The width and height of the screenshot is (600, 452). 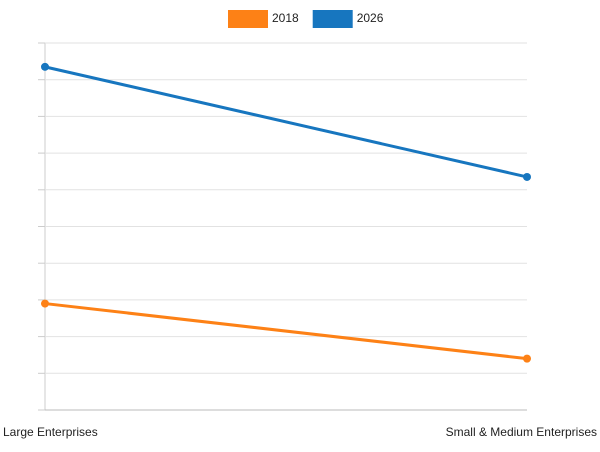 What do you see at coordinates (370, 18) in the screenshot?
I see `legend-label: 2026` at bounding box center [370, 18].